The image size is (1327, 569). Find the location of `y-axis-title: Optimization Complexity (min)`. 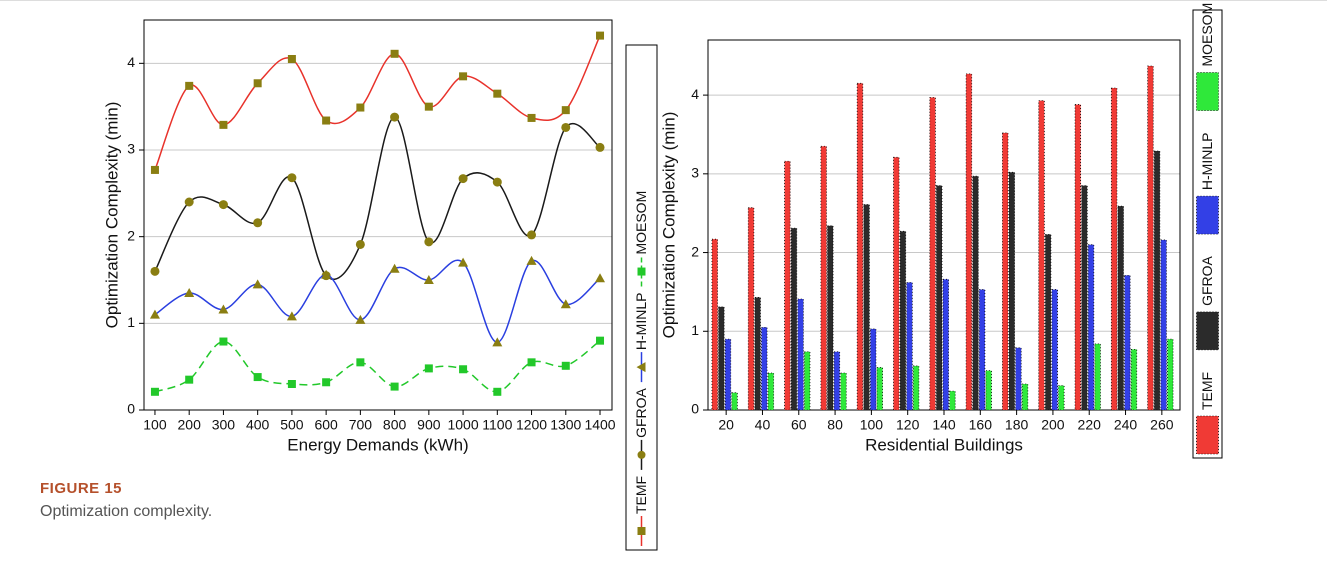

y-axis-title: Optimization Complexity (min) is located at coordinates (668, 225).